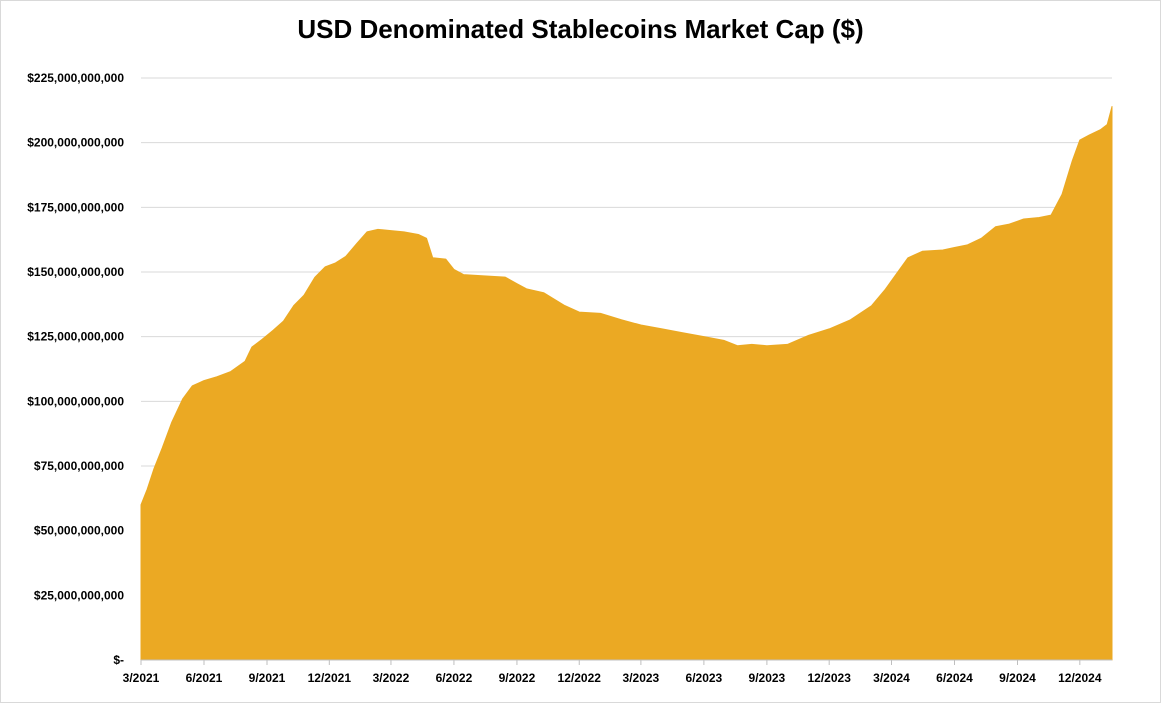 The width and height of the screenshot is (1161, 703). I want to click on y-tick-label: $100,000,000,000, so click(75, 401).